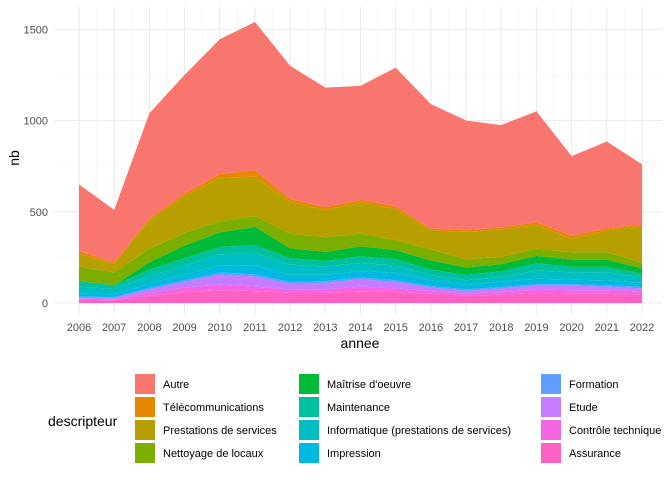 The image size is (672, 480). Describe the element at coordinates (45, 304) in the screenshot. I see `y-tick-label: 0` at that location.